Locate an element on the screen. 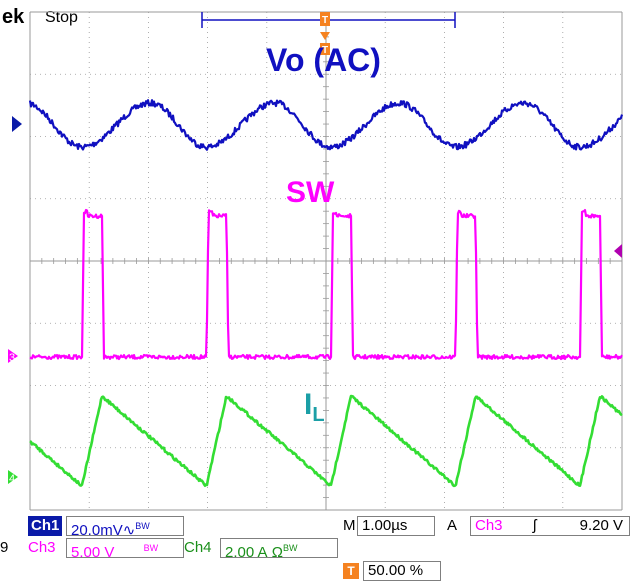 The width and height of the screenshot is (643, 583). ch3-scale-readout: 5.00 V BW is located at coordinates (125, 549).